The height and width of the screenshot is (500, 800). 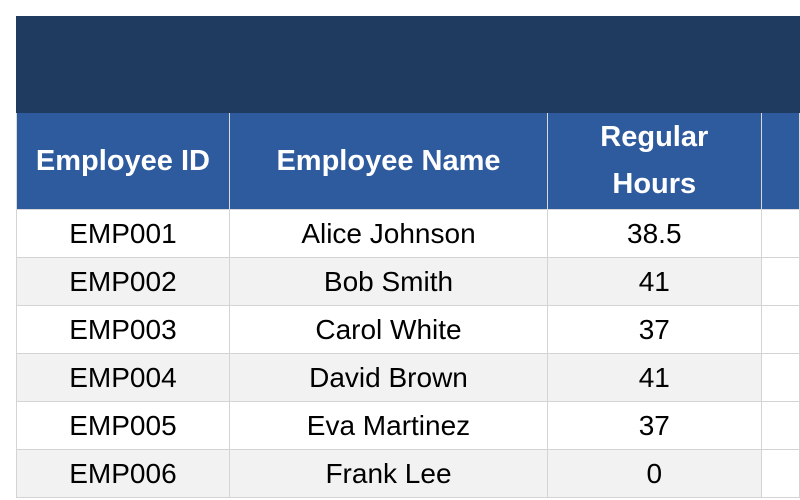 What do you see at coordinates (123, 377) in the screenshot?
I see `cell-employee-id: EMP004` at bounding box center [123, 377].